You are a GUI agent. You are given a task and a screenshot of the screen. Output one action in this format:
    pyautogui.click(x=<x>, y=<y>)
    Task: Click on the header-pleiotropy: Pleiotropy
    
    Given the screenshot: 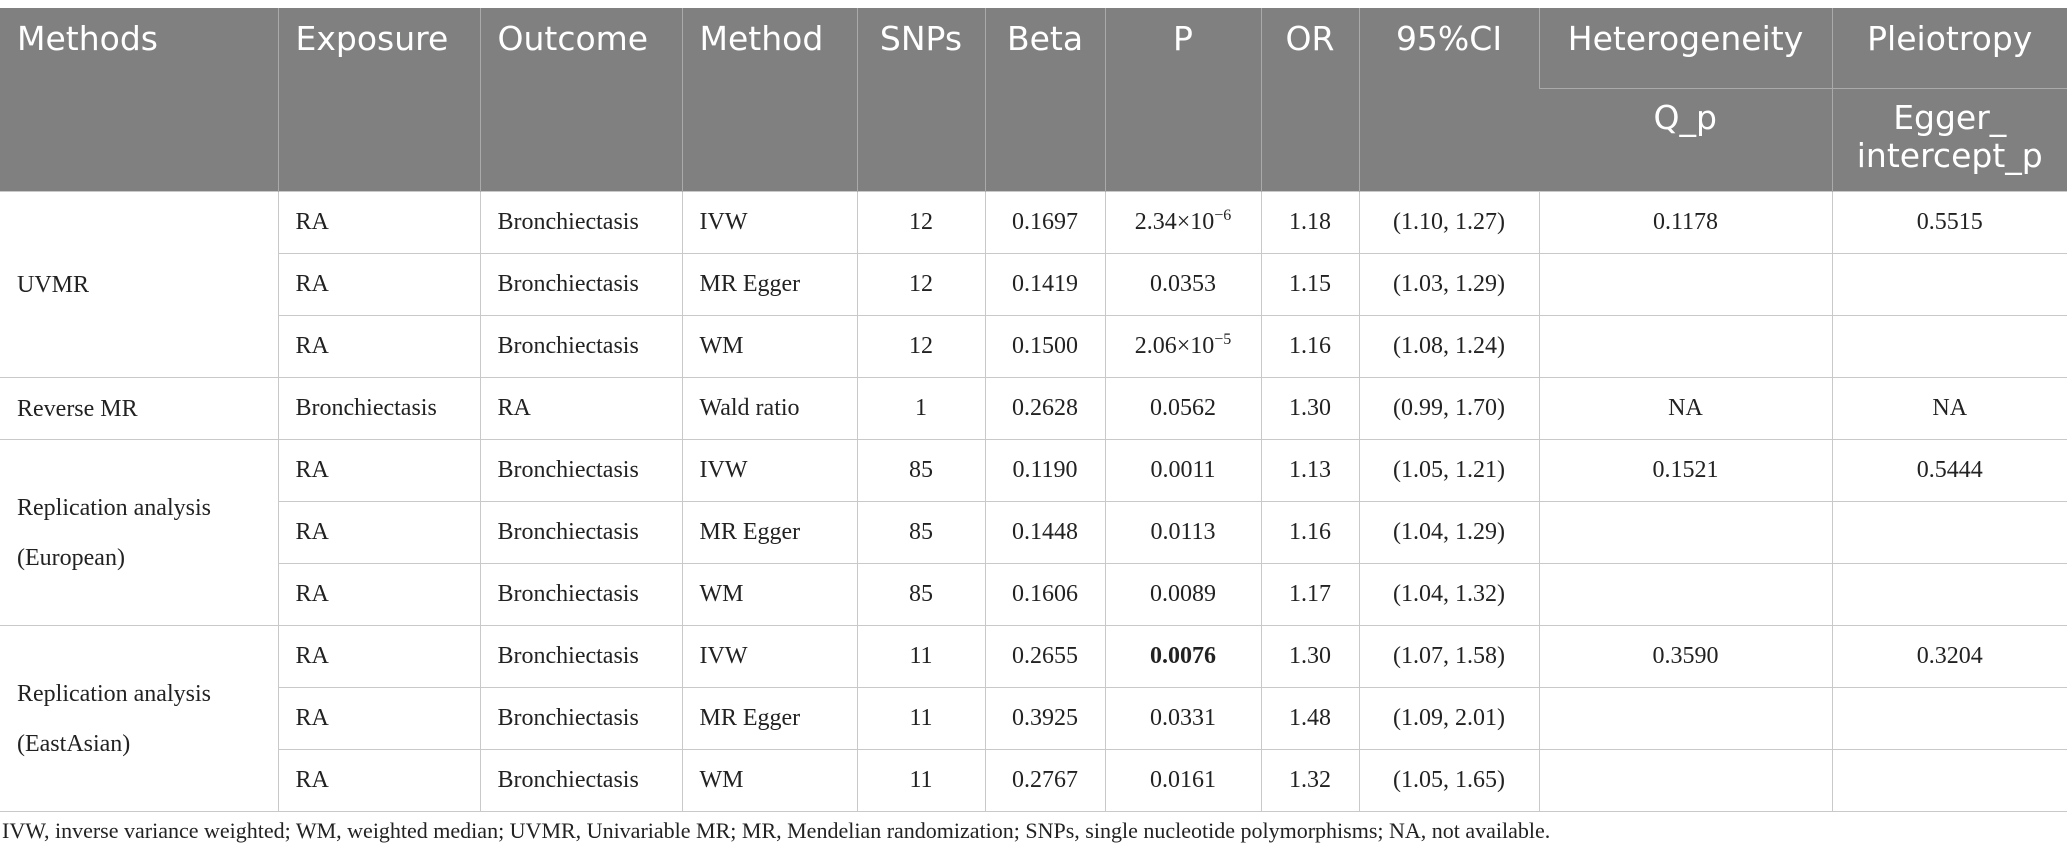 What is the action you would take?
    pyautogui.click(x=1949, y=48)
    